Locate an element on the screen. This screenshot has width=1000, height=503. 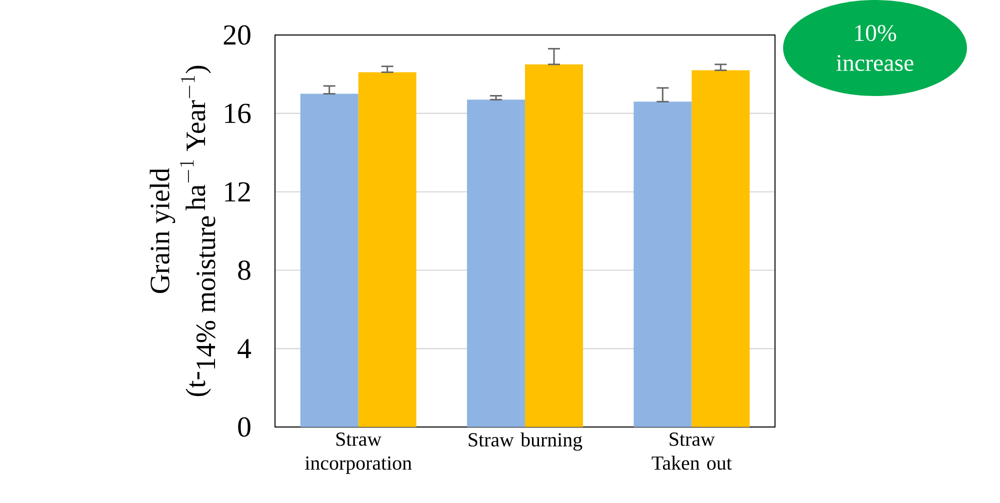
y-tick-label: 16 is located at coordinates (238, 114).